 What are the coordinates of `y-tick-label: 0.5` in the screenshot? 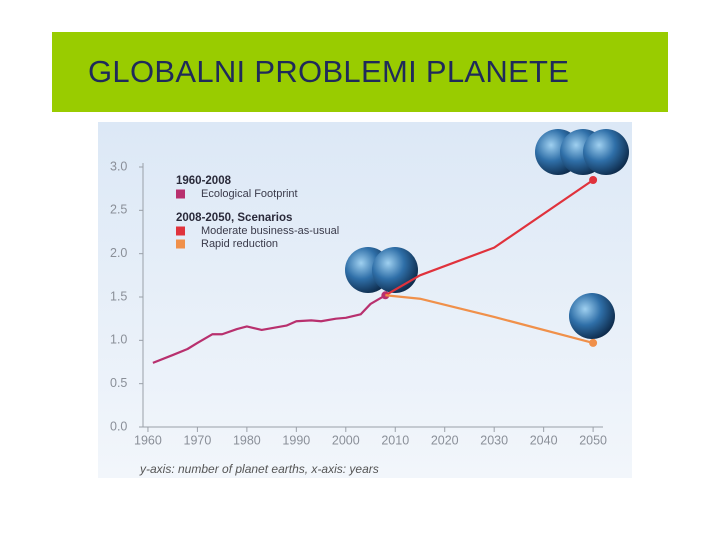 It's located at (118, 383).